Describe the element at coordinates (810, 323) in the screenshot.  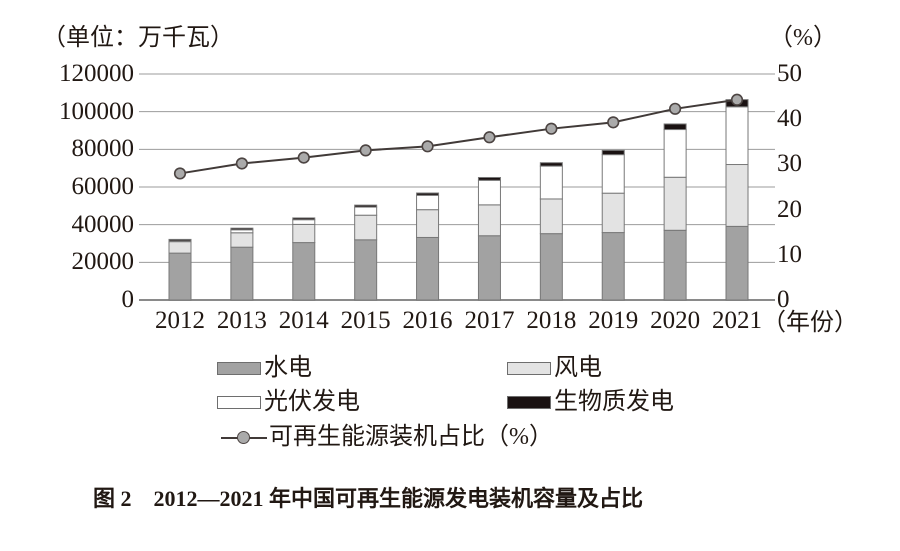
I see `x-axis-unit-label: （年份）` at that location.